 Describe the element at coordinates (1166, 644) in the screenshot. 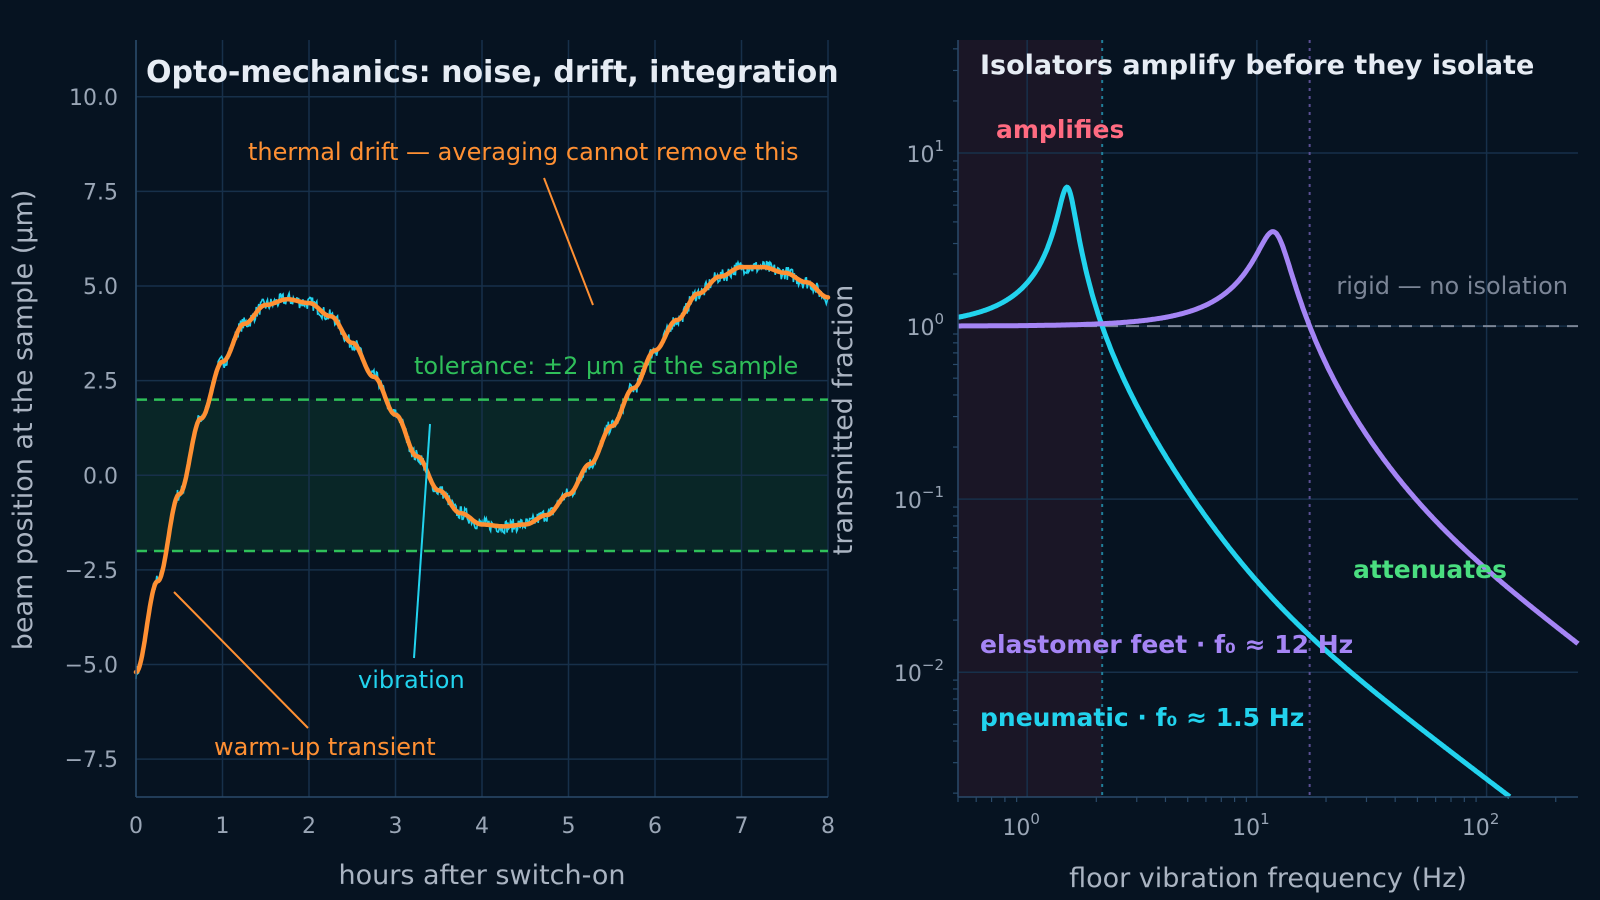

I see `elastomer-series-label: elastomer feet · f₀ ≈ 12 Hz` at that location.